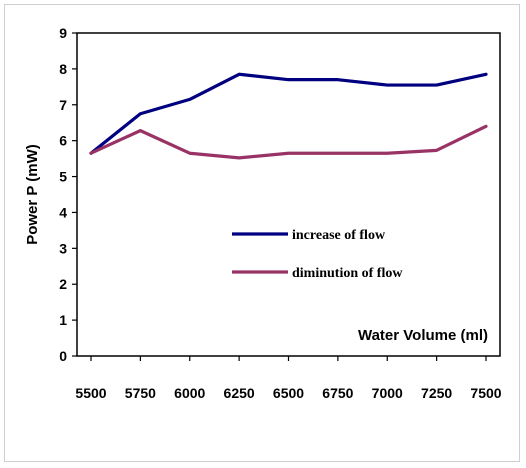 This screenshot has width=526, height=468. I want to click on legend-label-increase-of-flow: increase of flow, so click(339, 235).